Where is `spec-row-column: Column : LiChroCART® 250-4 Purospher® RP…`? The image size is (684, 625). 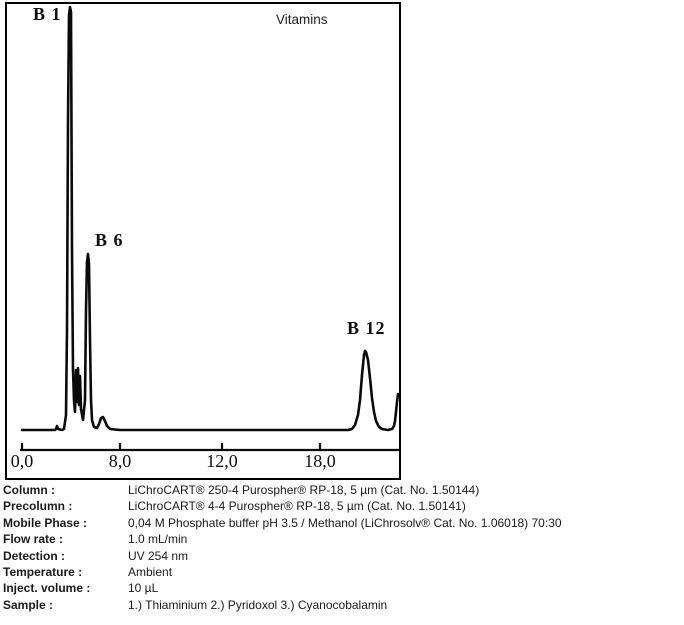 spec-row-column: Column : LiChroCART® 250-4 Purospher® RP… is located at coordinates (342, 490).